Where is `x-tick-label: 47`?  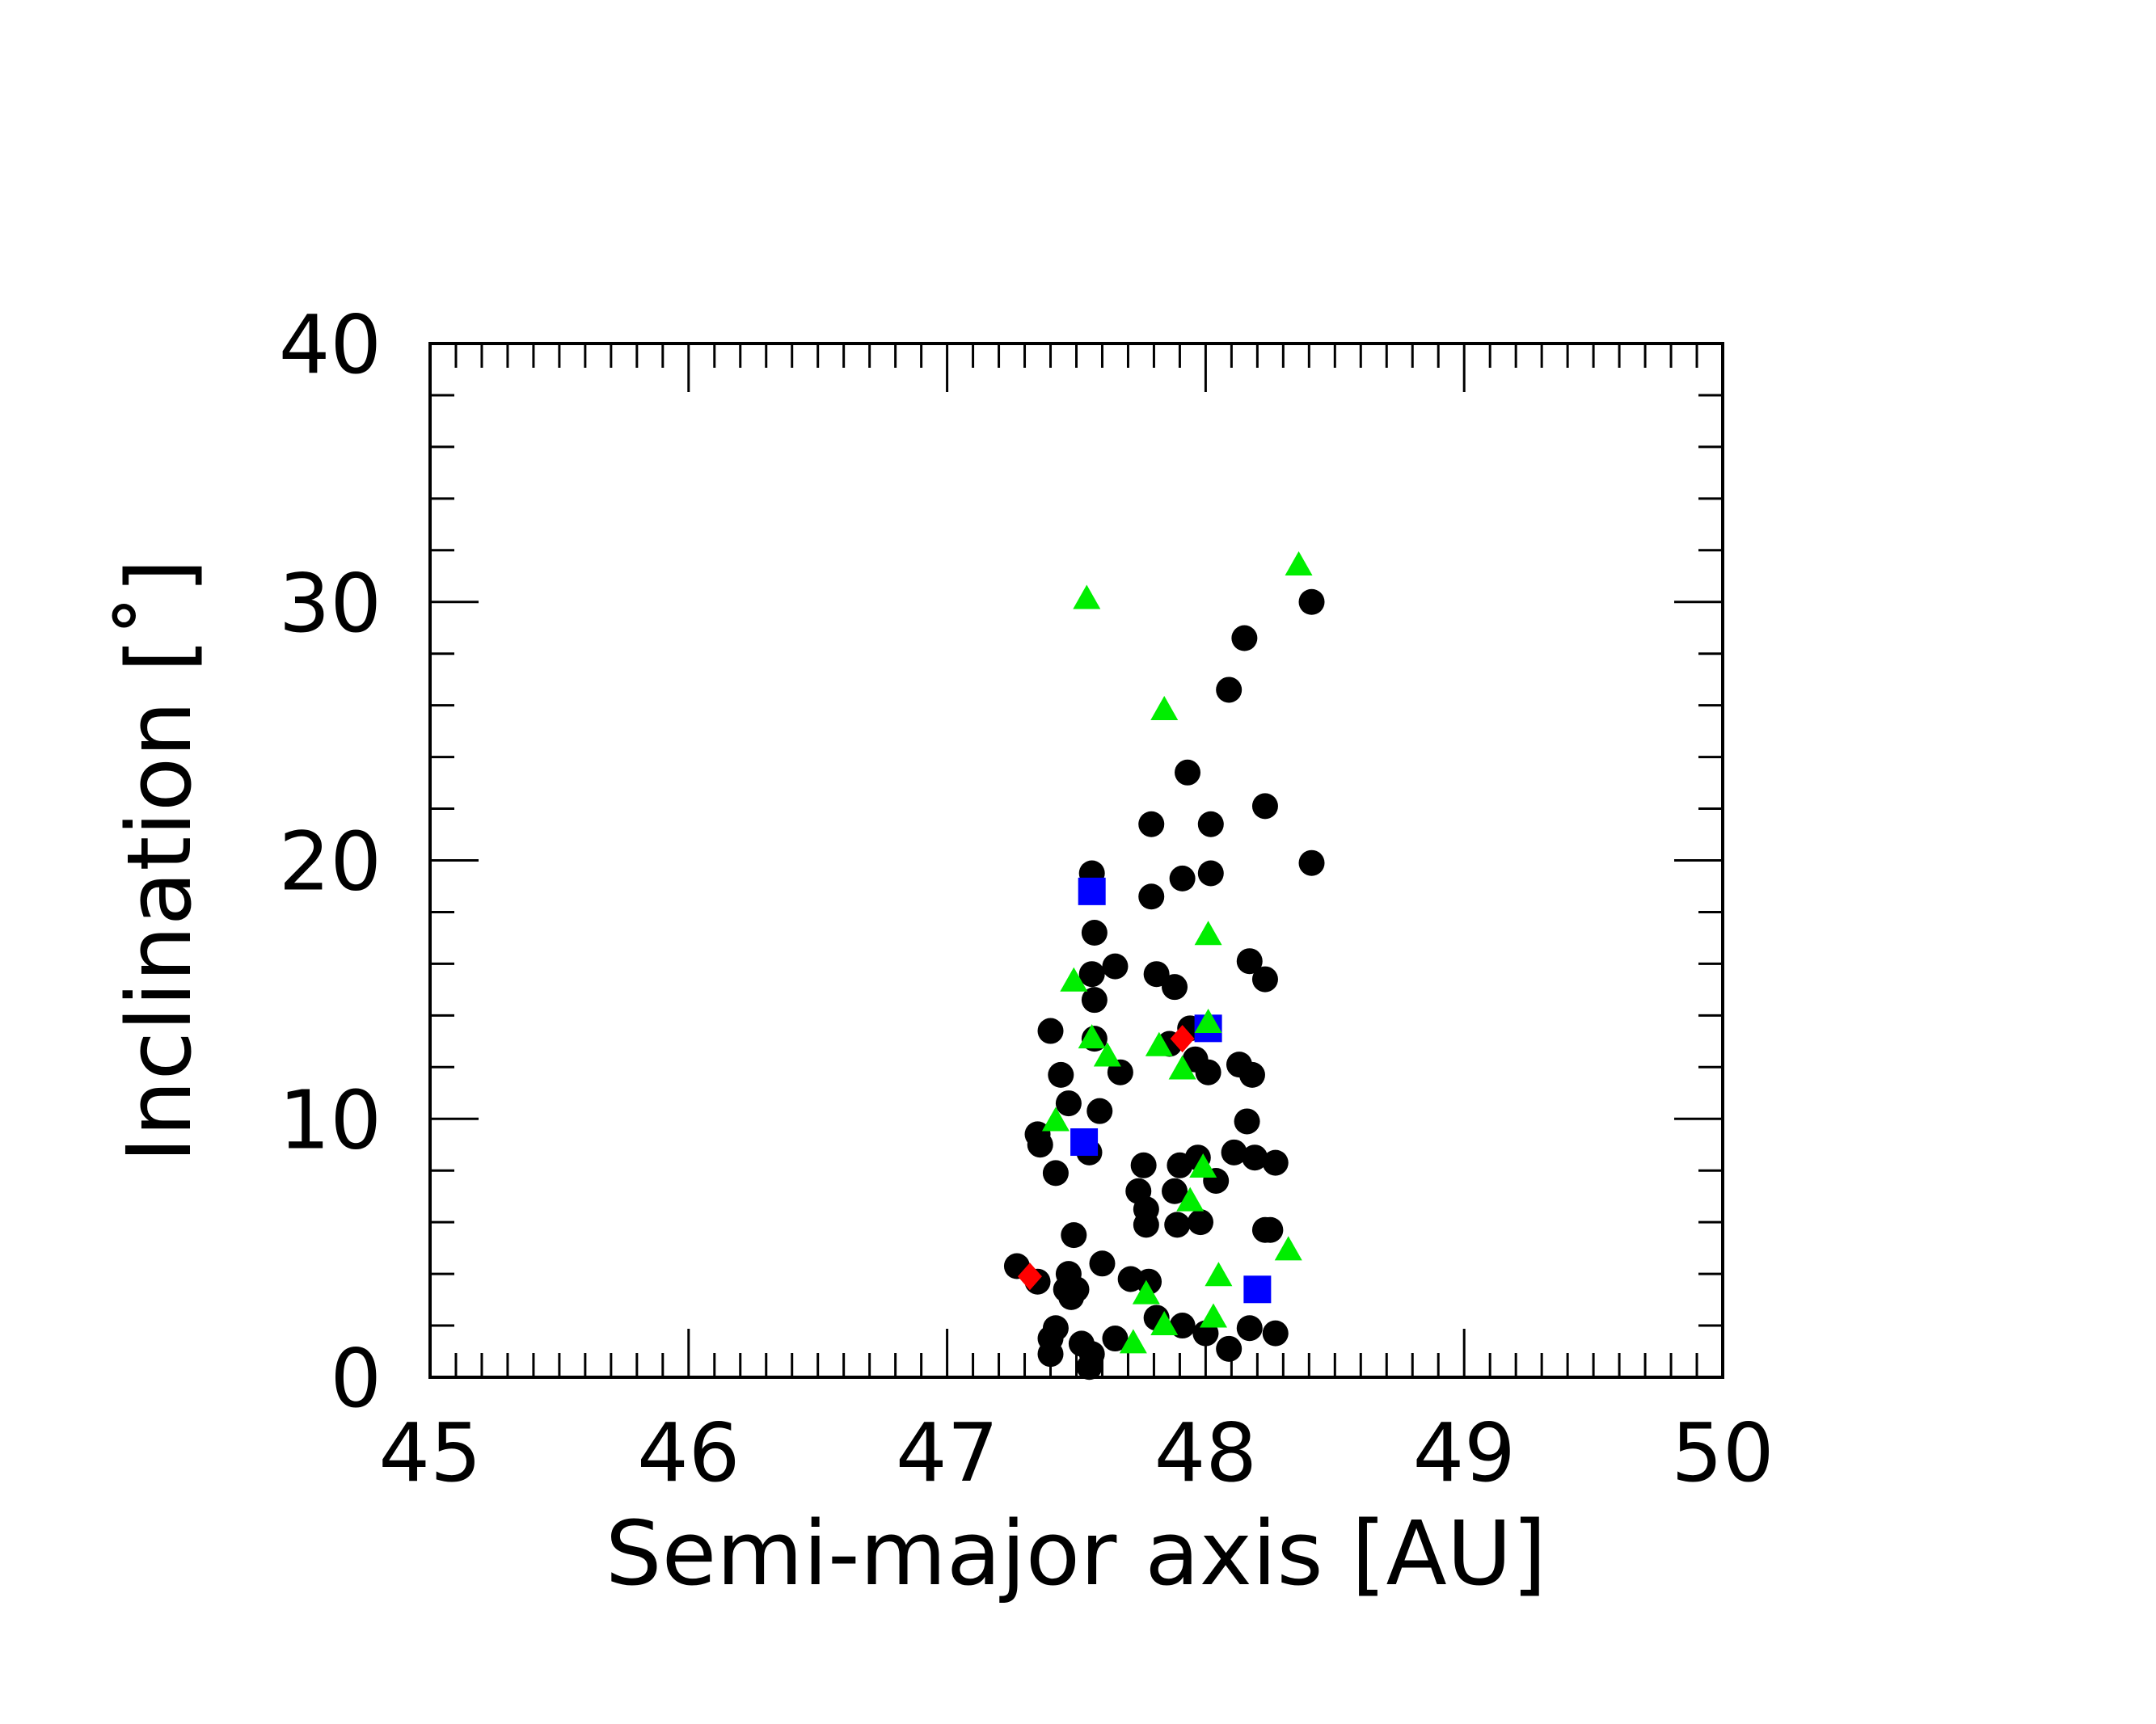
x-tick-label: 47 is located at coordinates (947, 1453).